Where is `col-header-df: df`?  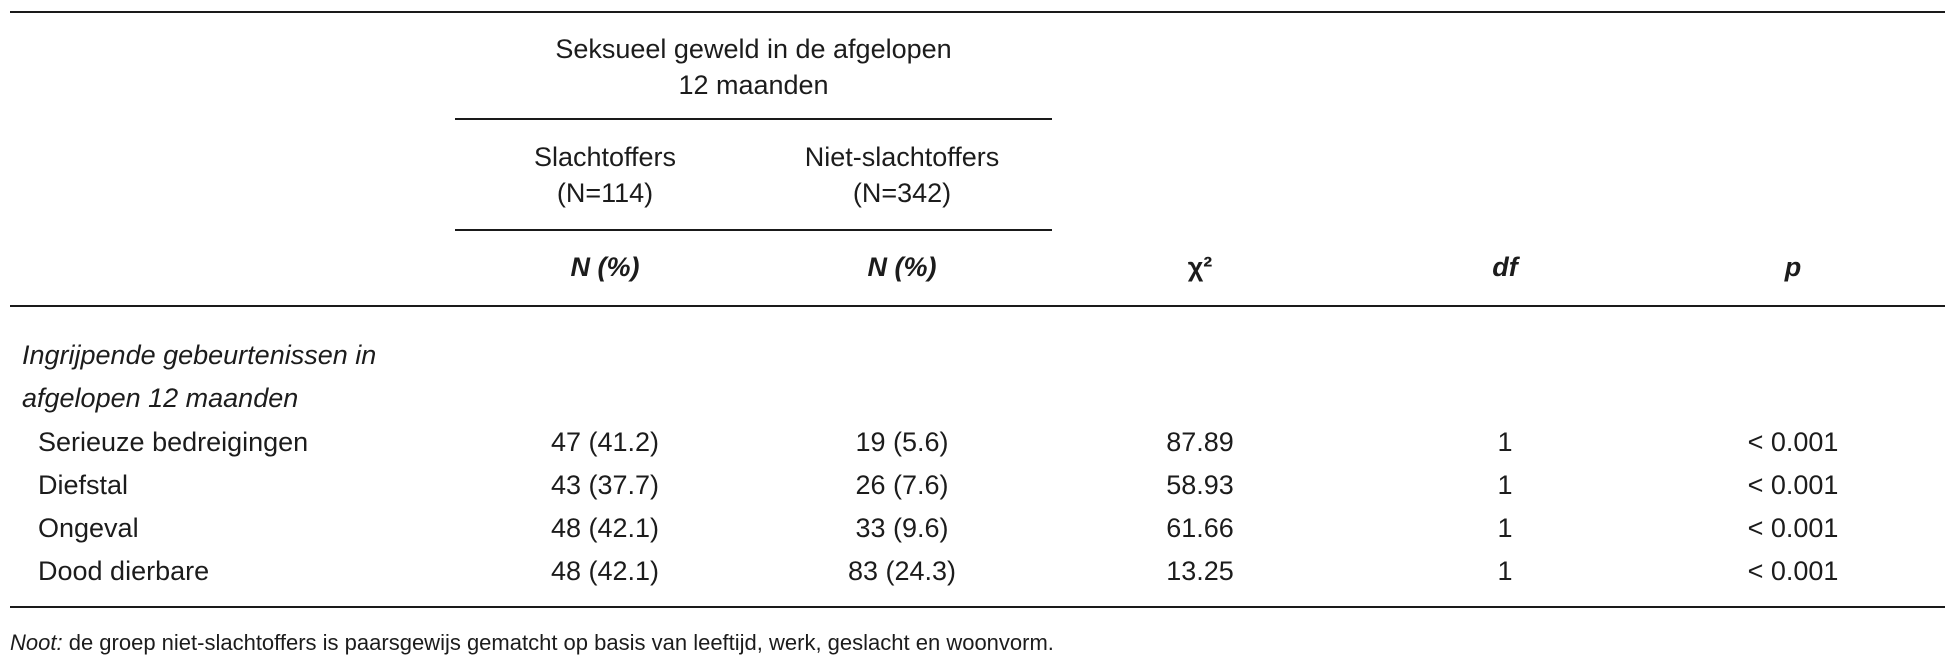 col-header-df: df is located at coordinates (1505, 267).